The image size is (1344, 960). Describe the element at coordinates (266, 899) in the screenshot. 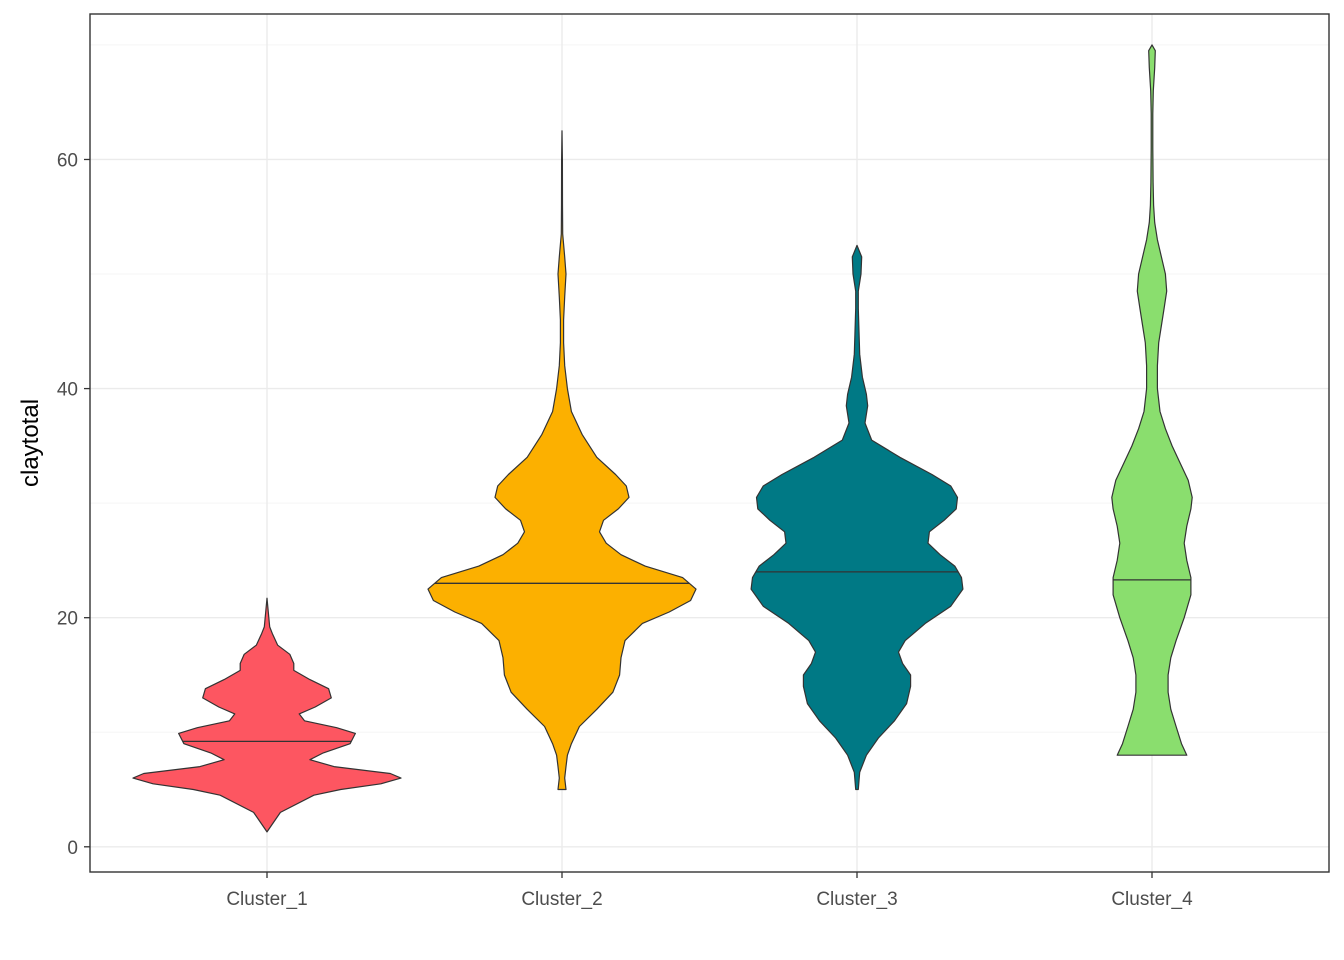

I see `x-tick-label: Cluster_1` at that location.